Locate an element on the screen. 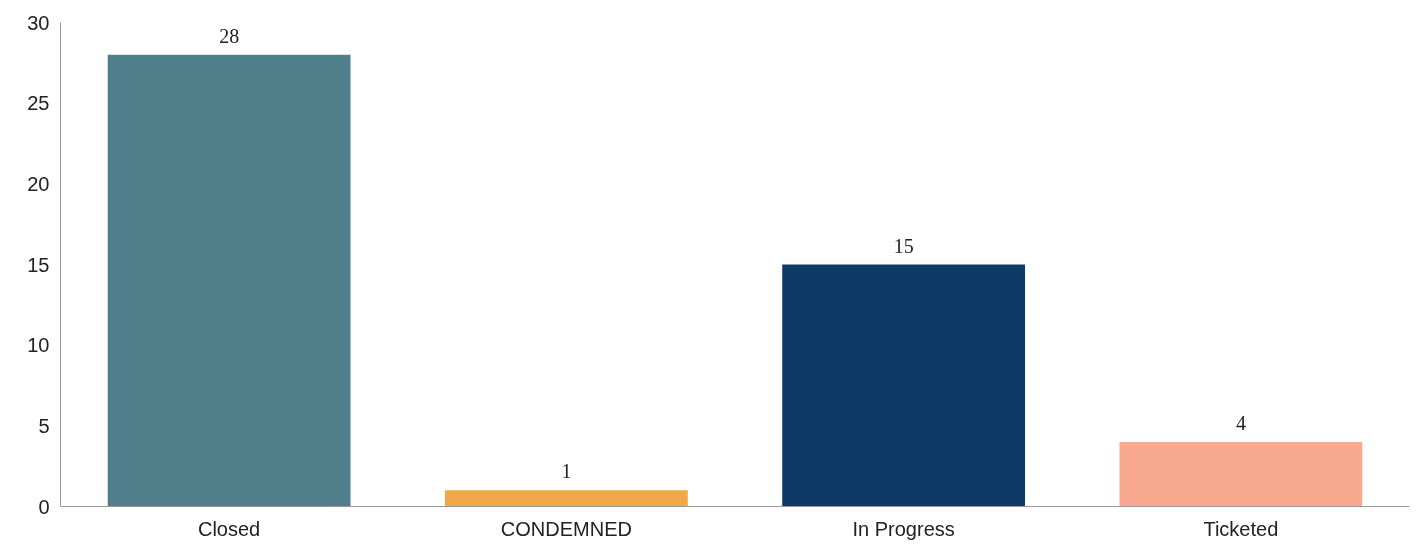 The image size is (1421, 548). x-tick-label: CONDEMNED is located at coordinates (566, 528).